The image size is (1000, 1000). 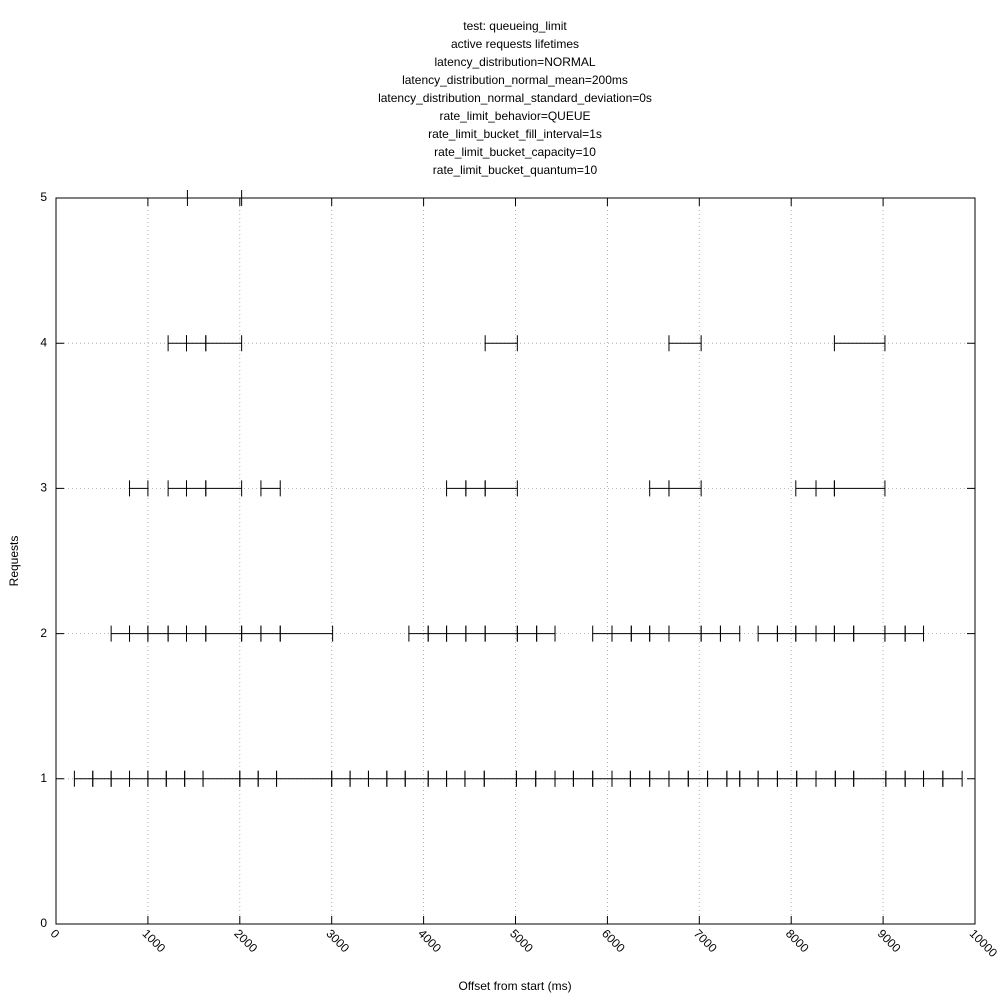 I want to click on chart-title: rate_limit_behavior=QUEUE, so click(x=514, y=116).